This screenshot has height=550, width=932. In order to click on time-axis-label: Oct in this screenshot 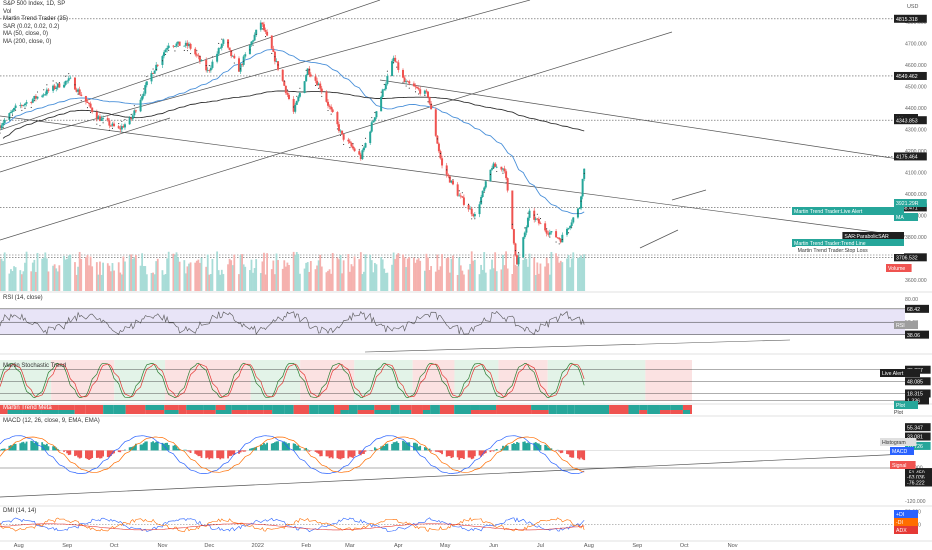, I will do `click(684, 546)`.